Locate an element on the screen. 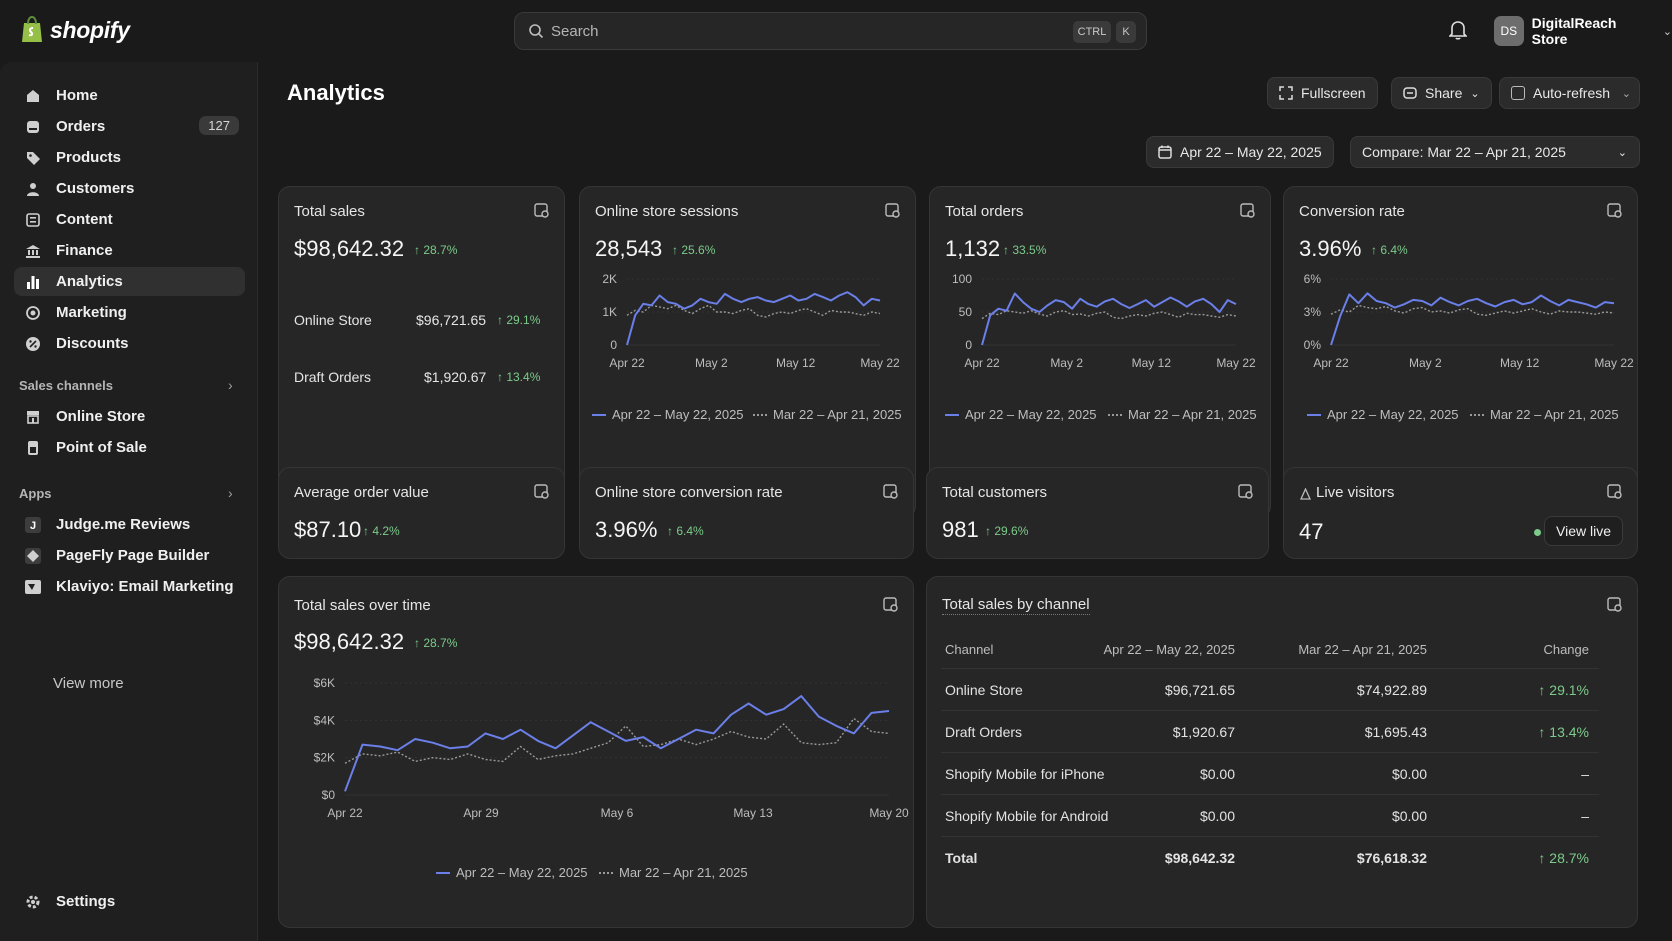 This screenshot has height=941, width=1672. table-row: Shopify Mobile for iPhone $0.00 $0.00 – is located at coordinates (1270, 774).